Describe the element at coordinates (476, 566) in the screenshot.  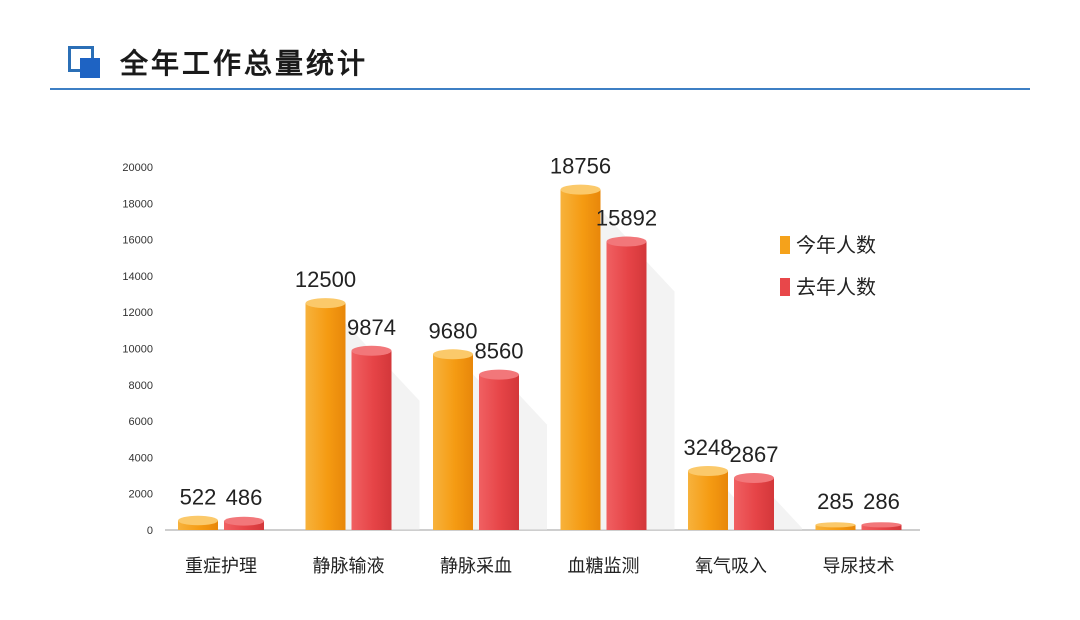
I see `category-label: 静脉采血` at that location.